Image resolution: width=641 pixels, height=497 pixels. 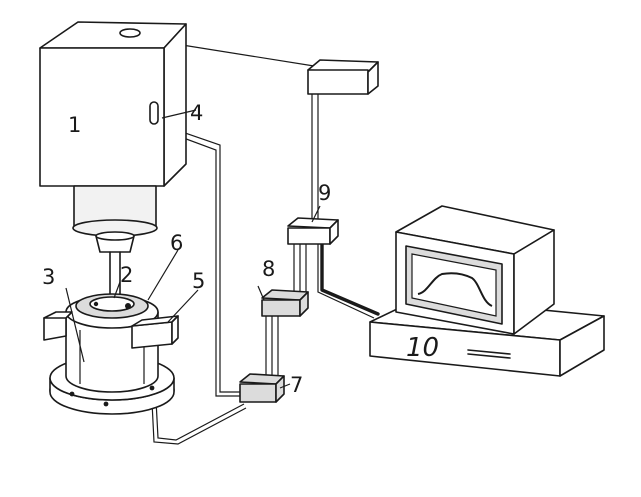 I want to click on label-10: 10, so click(x=422, y=348).